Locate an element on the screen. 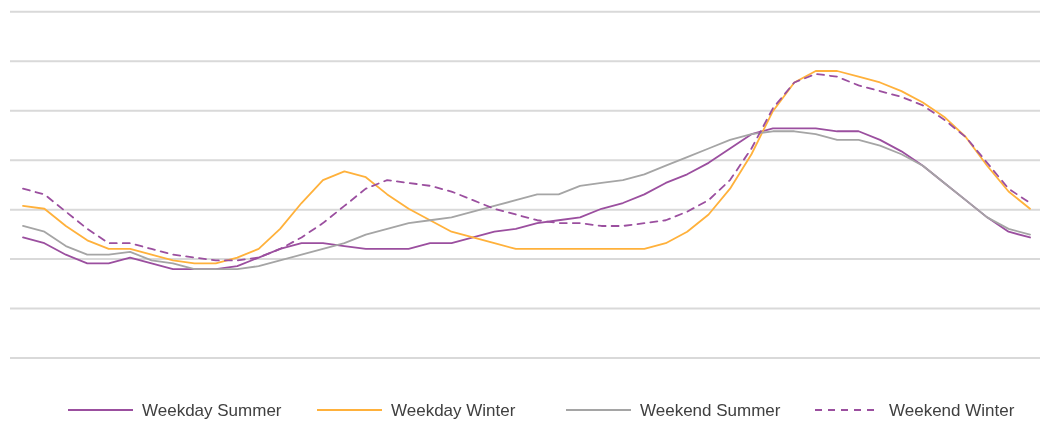 This screenshot has width=1050, height=424. legend-label: Weekend Summer is located at coordinates (710, 410).